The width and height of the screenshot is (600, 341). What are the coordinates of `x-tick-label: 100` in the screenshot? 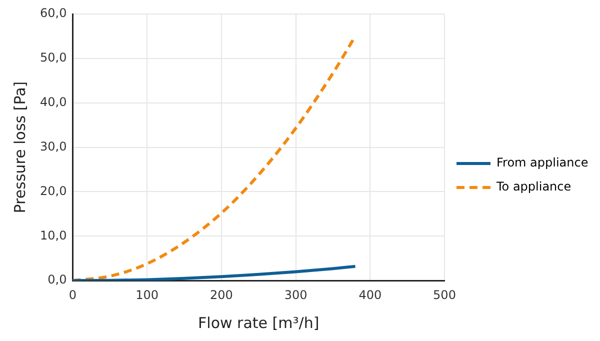 It's located at (147, 295).